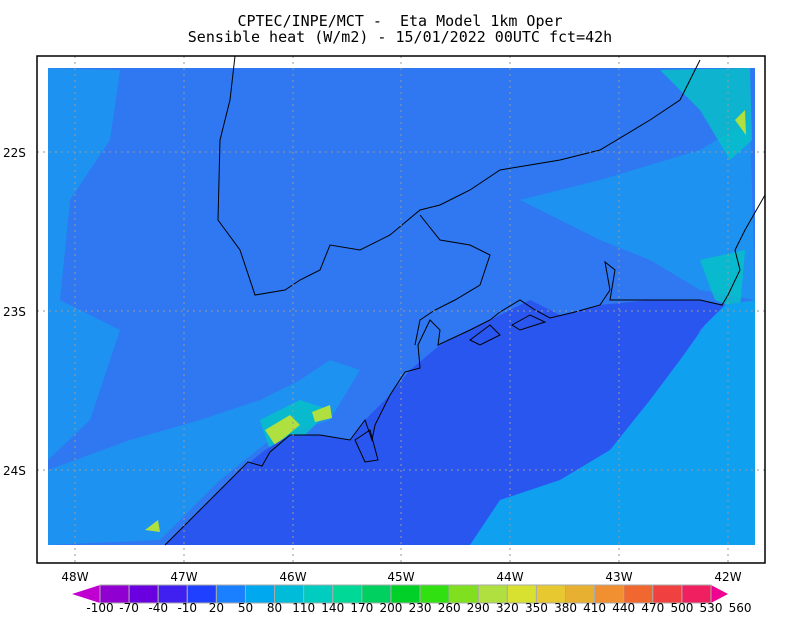 Image resolution: width=800 pixels, height=618 pixels. What do you see at coordinates (696, 594) in the screenshot?
I see `colorbar-swatch` at bounding box center [696, 594].